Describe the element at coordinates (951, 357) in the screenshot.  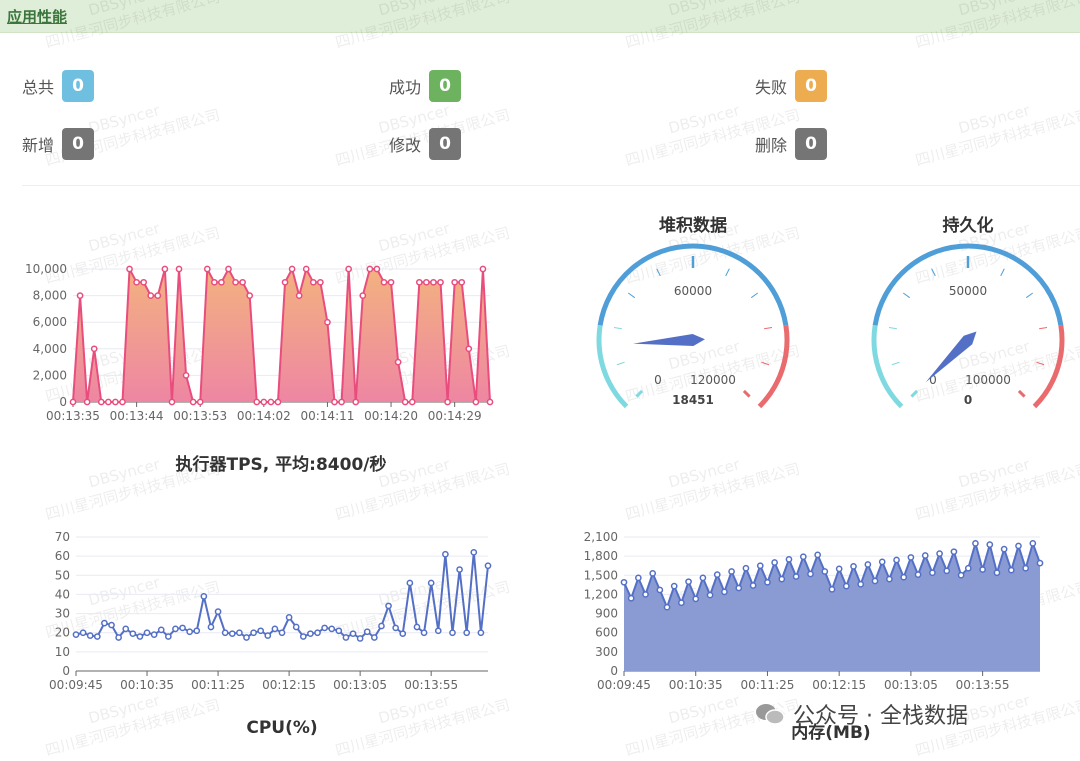
I see `gauge-needle` at that location.